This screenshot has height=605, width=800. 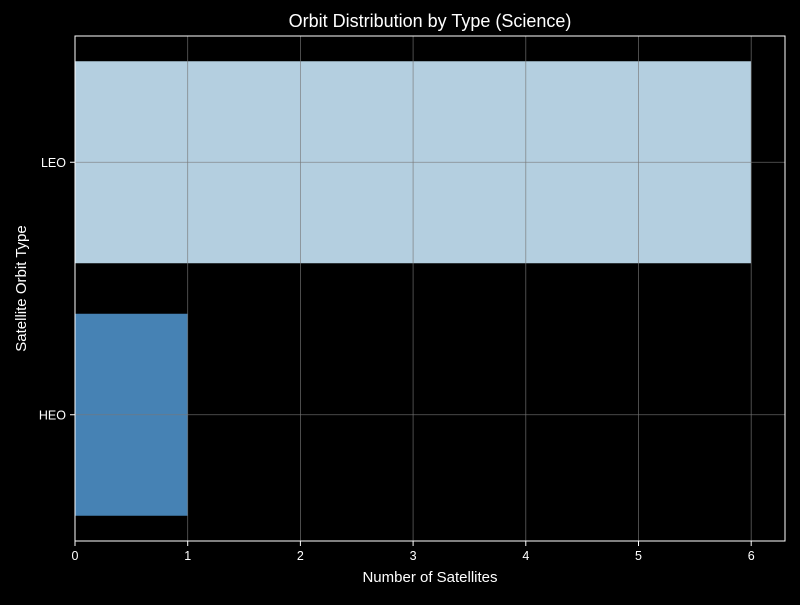 I want to click on x-tick-label: 4, so click(x=525, y=556).